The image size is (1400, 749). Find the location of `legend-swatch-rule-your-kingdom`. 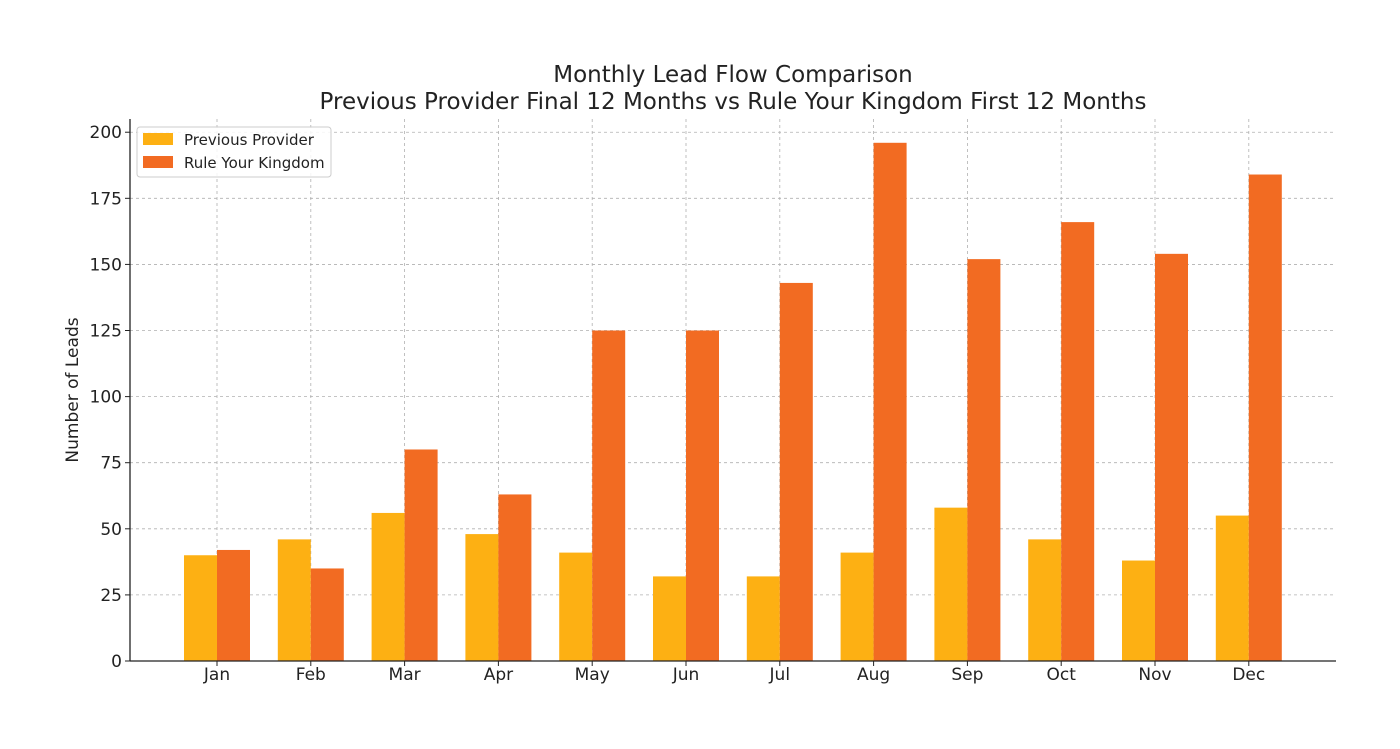

legend-swatch-rule-your-kingdom is located at coordinates (158, 162).